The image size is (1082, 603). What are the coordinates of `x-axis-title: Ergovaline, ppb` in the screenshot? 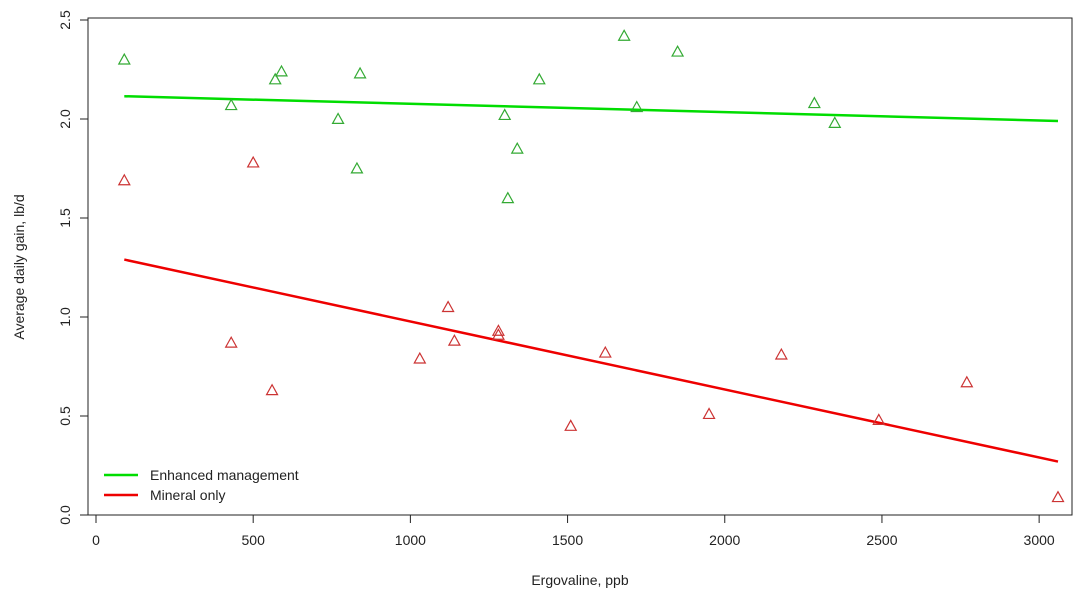 It's located at (580, 580).